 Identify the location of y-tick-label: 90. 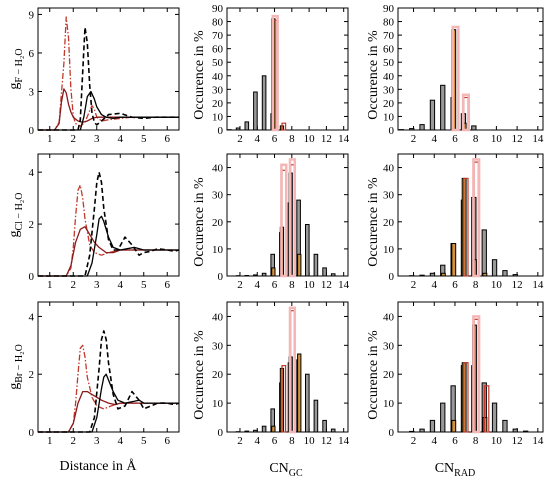
(389, 9).